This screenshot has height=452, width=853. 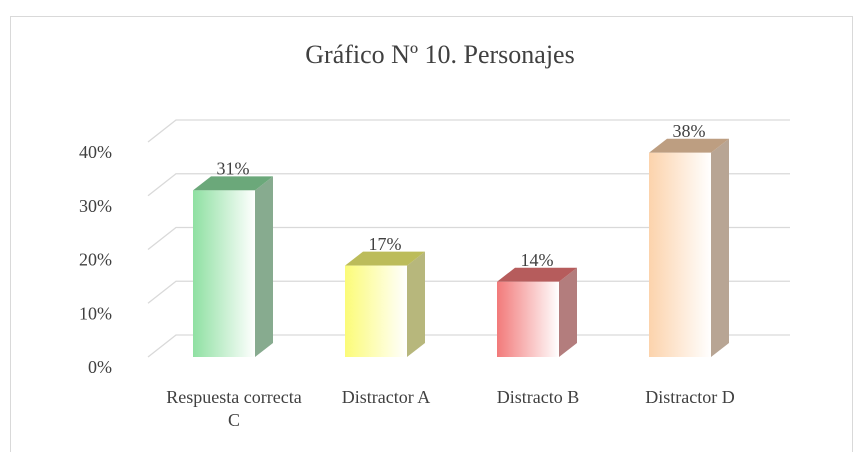 What do you see at coordinates (100, 367) in the screenshot?
I see `y-tick-label: 0%` at bounding box center [100, 367].